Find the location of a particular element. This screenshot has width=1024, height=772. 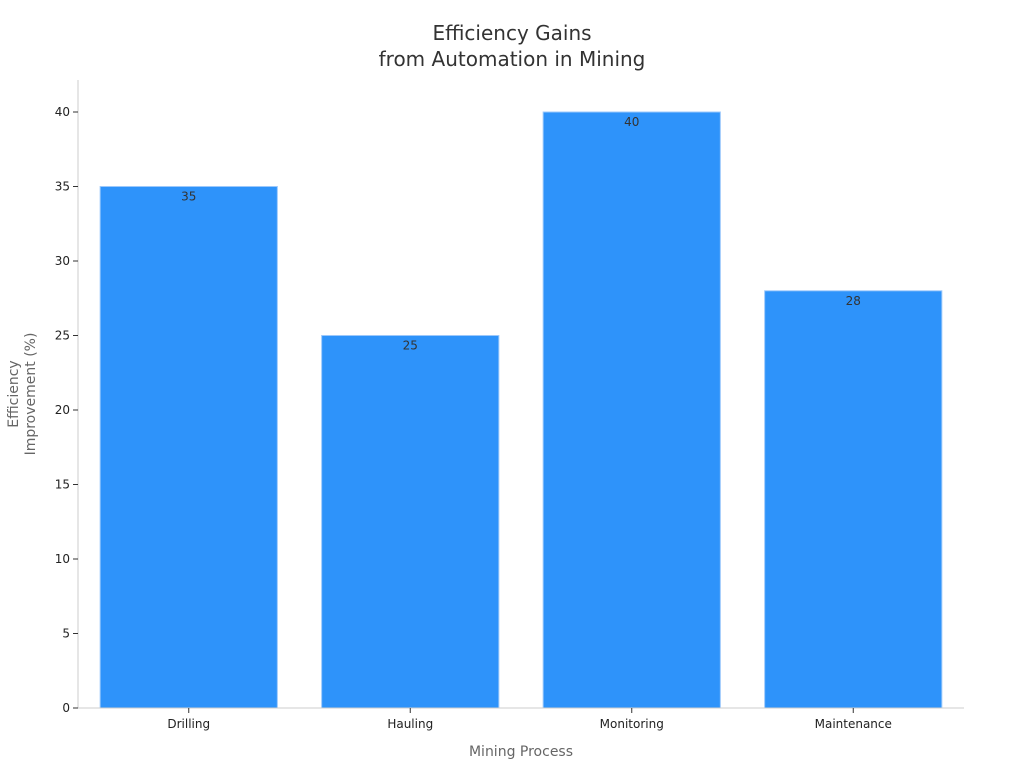

bar-drilling is located at coordinates (188, 447).